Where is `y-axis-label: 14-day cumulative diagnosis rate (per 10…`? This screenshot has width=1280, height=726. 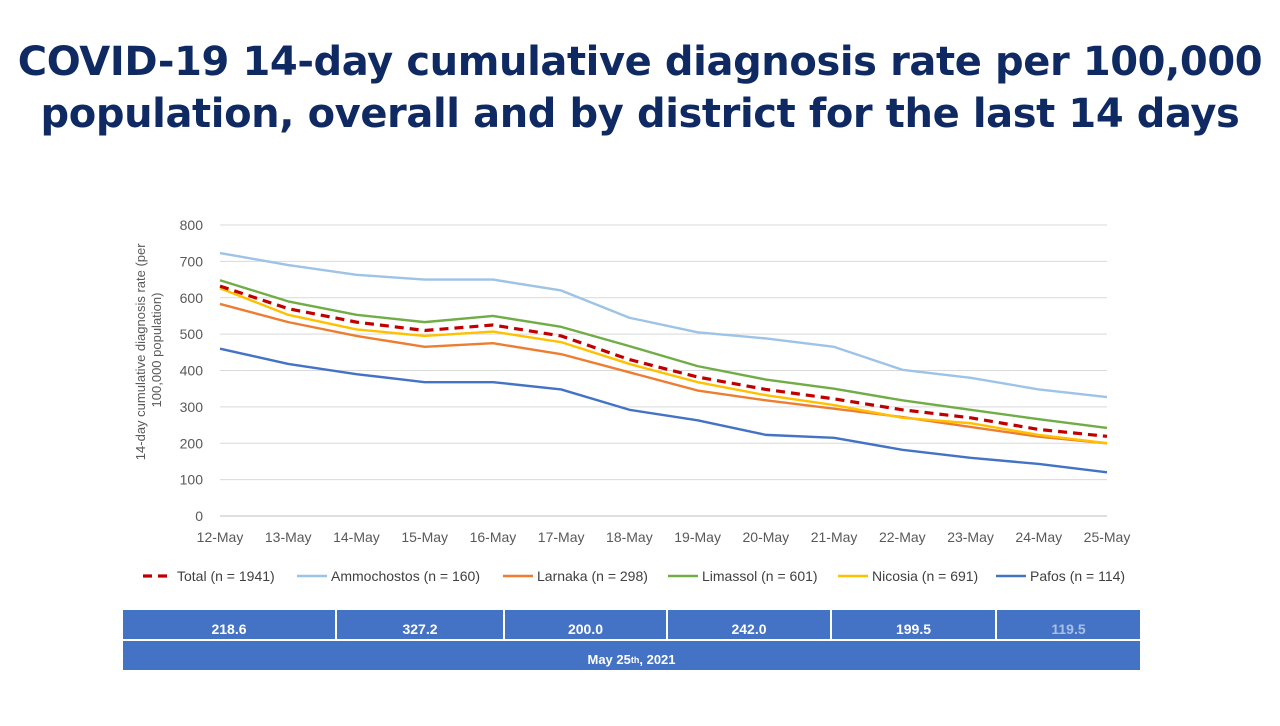
y-axis-label: 14-day cumulative diagnosis rate (per 10… is located at coordinates (148, 350).